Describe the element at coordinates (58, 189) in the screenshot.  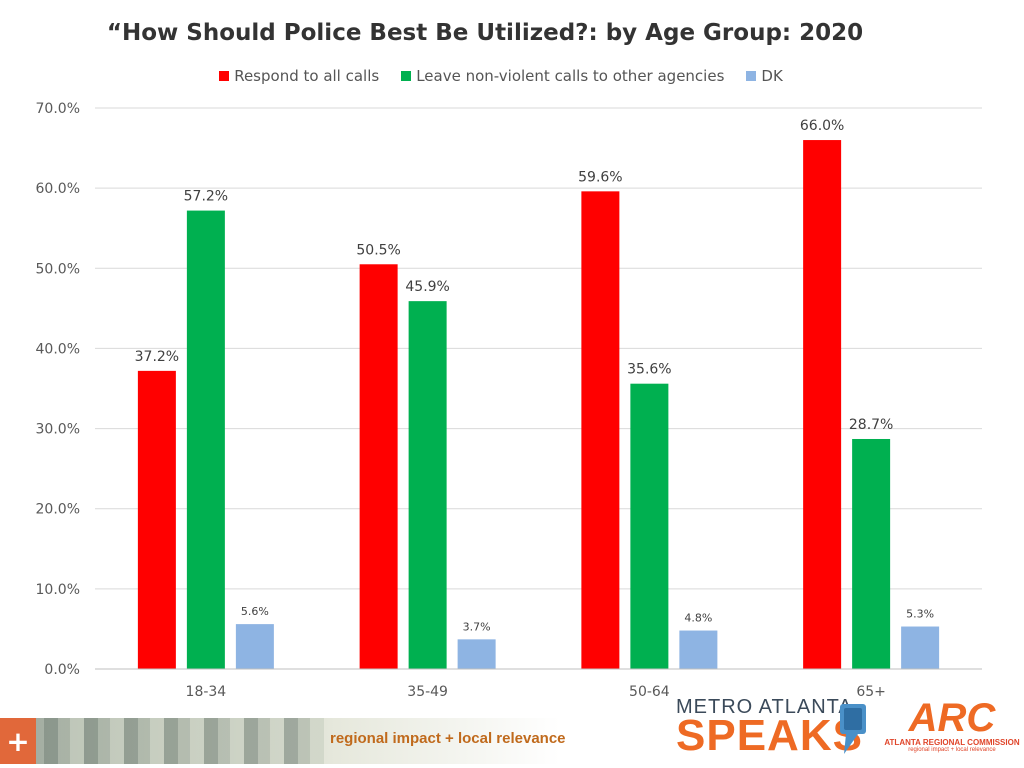
I see `y-tick-label: 60.0%` at that location.